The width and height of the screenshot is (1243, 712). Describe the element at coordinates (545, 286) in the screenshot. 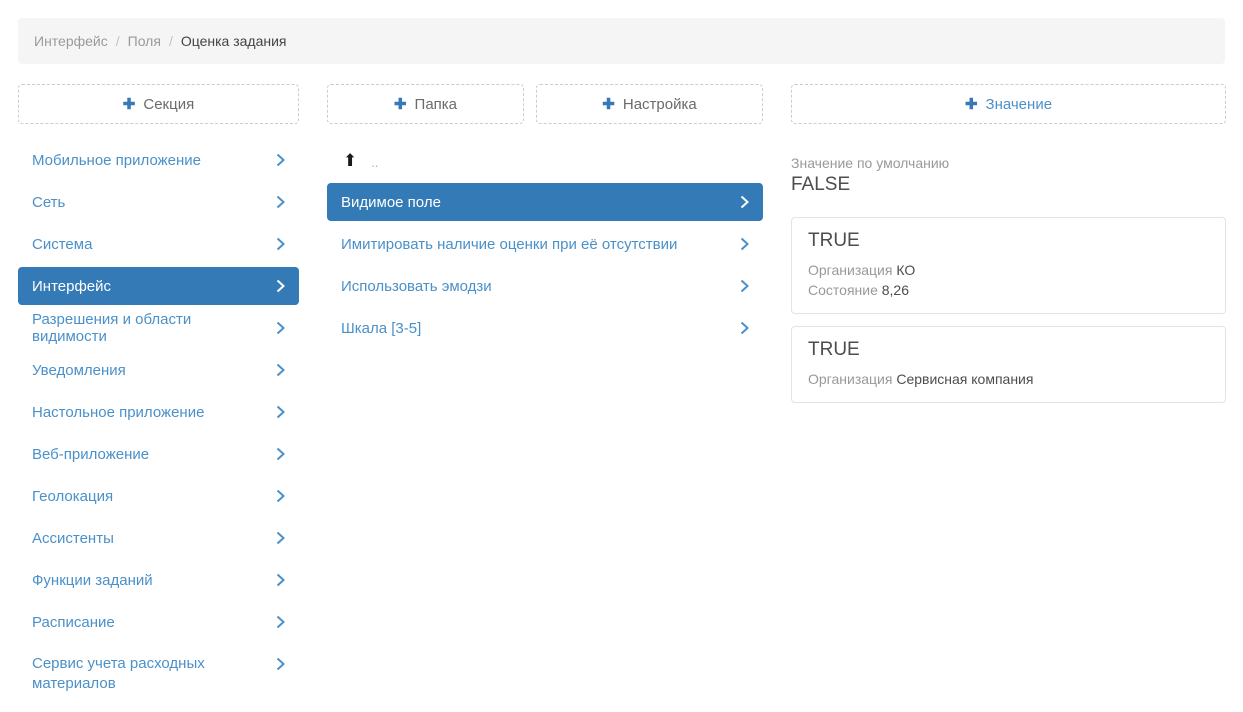

I see `setting-item-use-emoji: Использовать эмодзи` at that location.